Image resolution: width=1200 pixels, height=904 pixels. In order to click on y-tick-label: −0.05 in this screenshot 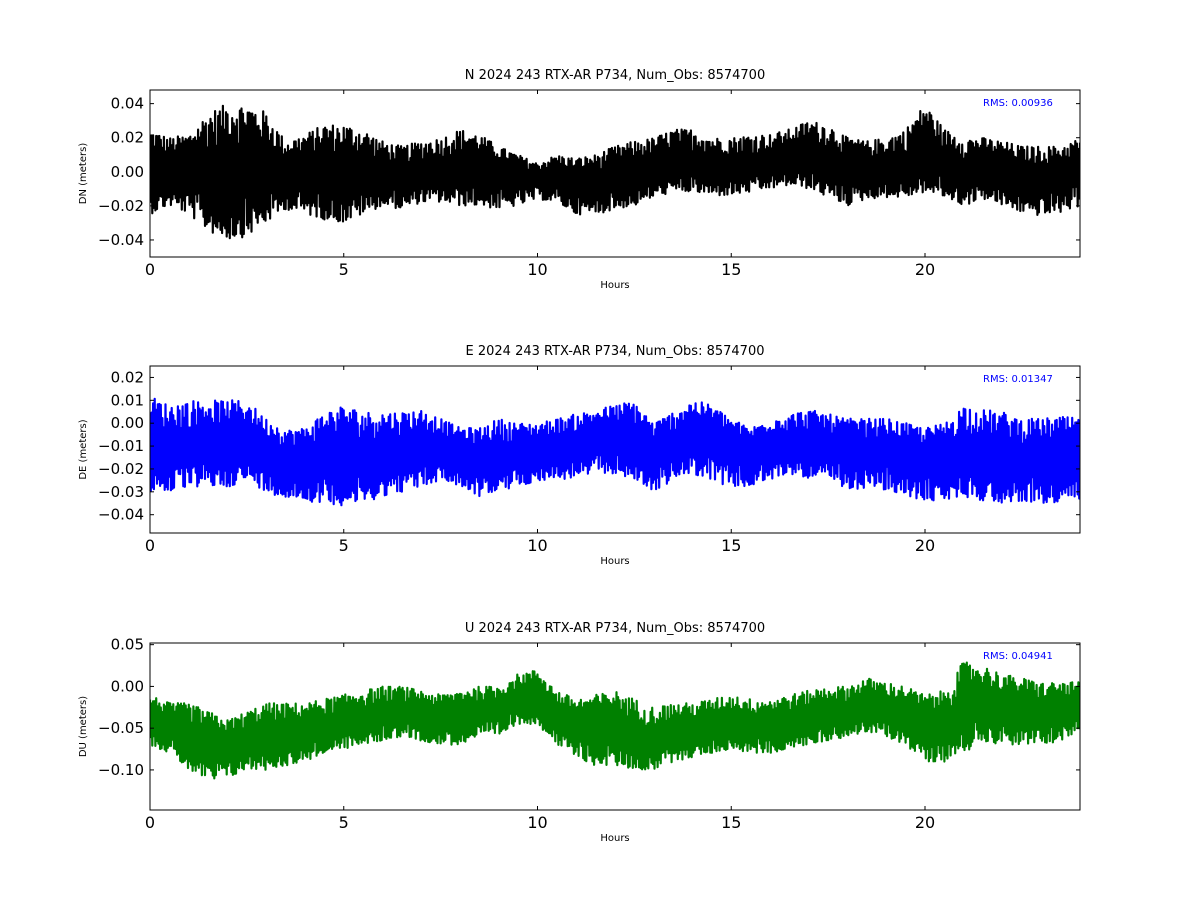, I will do `click(121, 728)`.